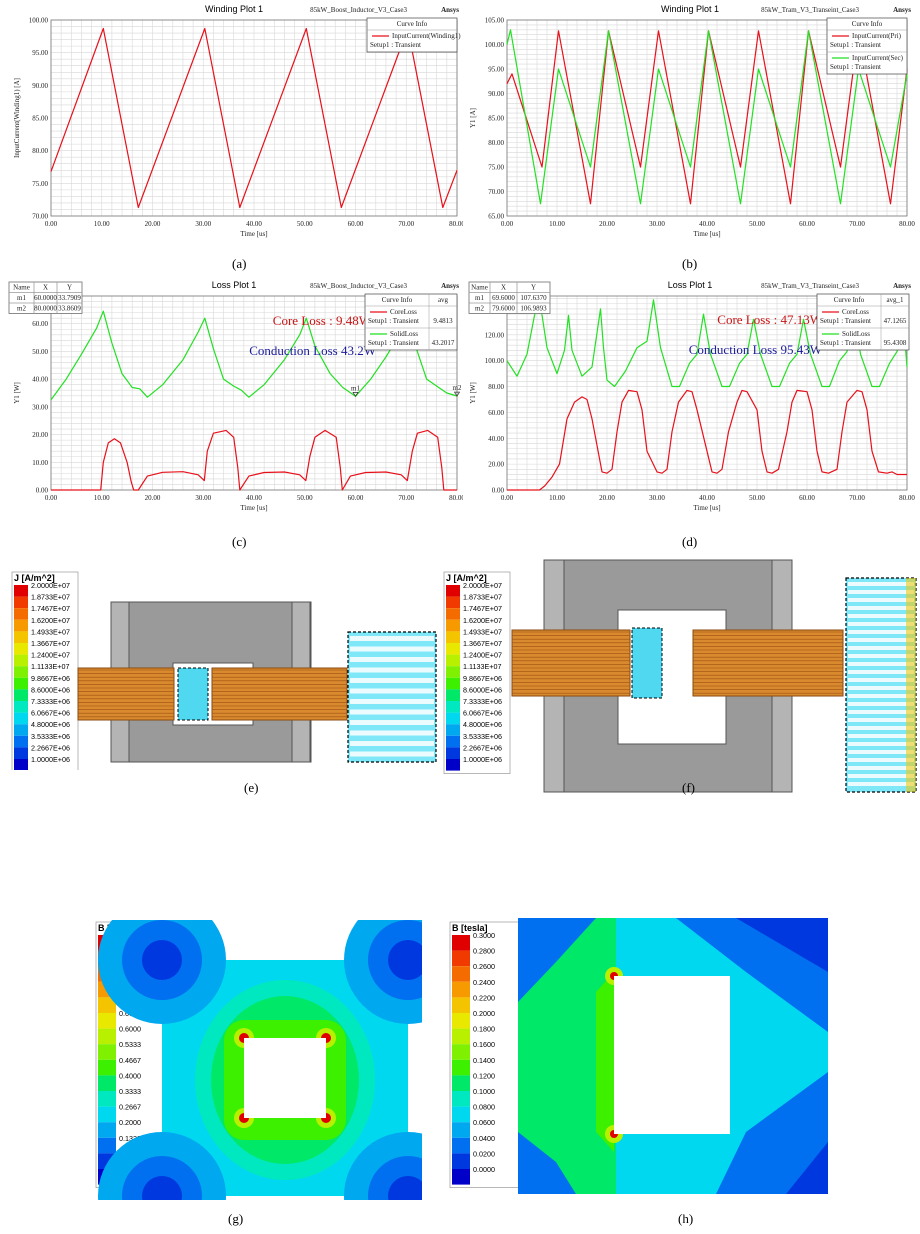 Image resolution: width=920 pixels, height=1234 pixels. I want to click on legend-level-label: 0.1200, so click(484, 1075).